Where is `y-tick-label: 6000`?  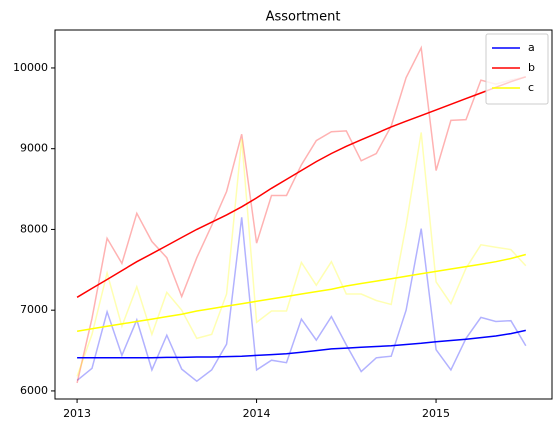
y-tick-label: 6000 is located at coordinates (34, 390).